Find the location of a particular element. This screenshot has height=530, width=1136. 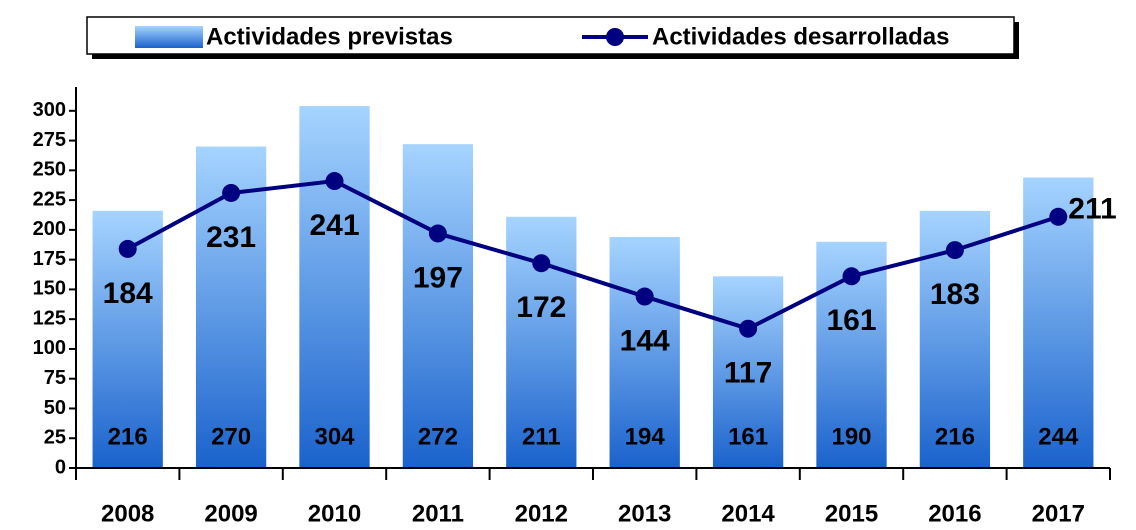

line-value-label: 161 is located at coordinates (851, 320).